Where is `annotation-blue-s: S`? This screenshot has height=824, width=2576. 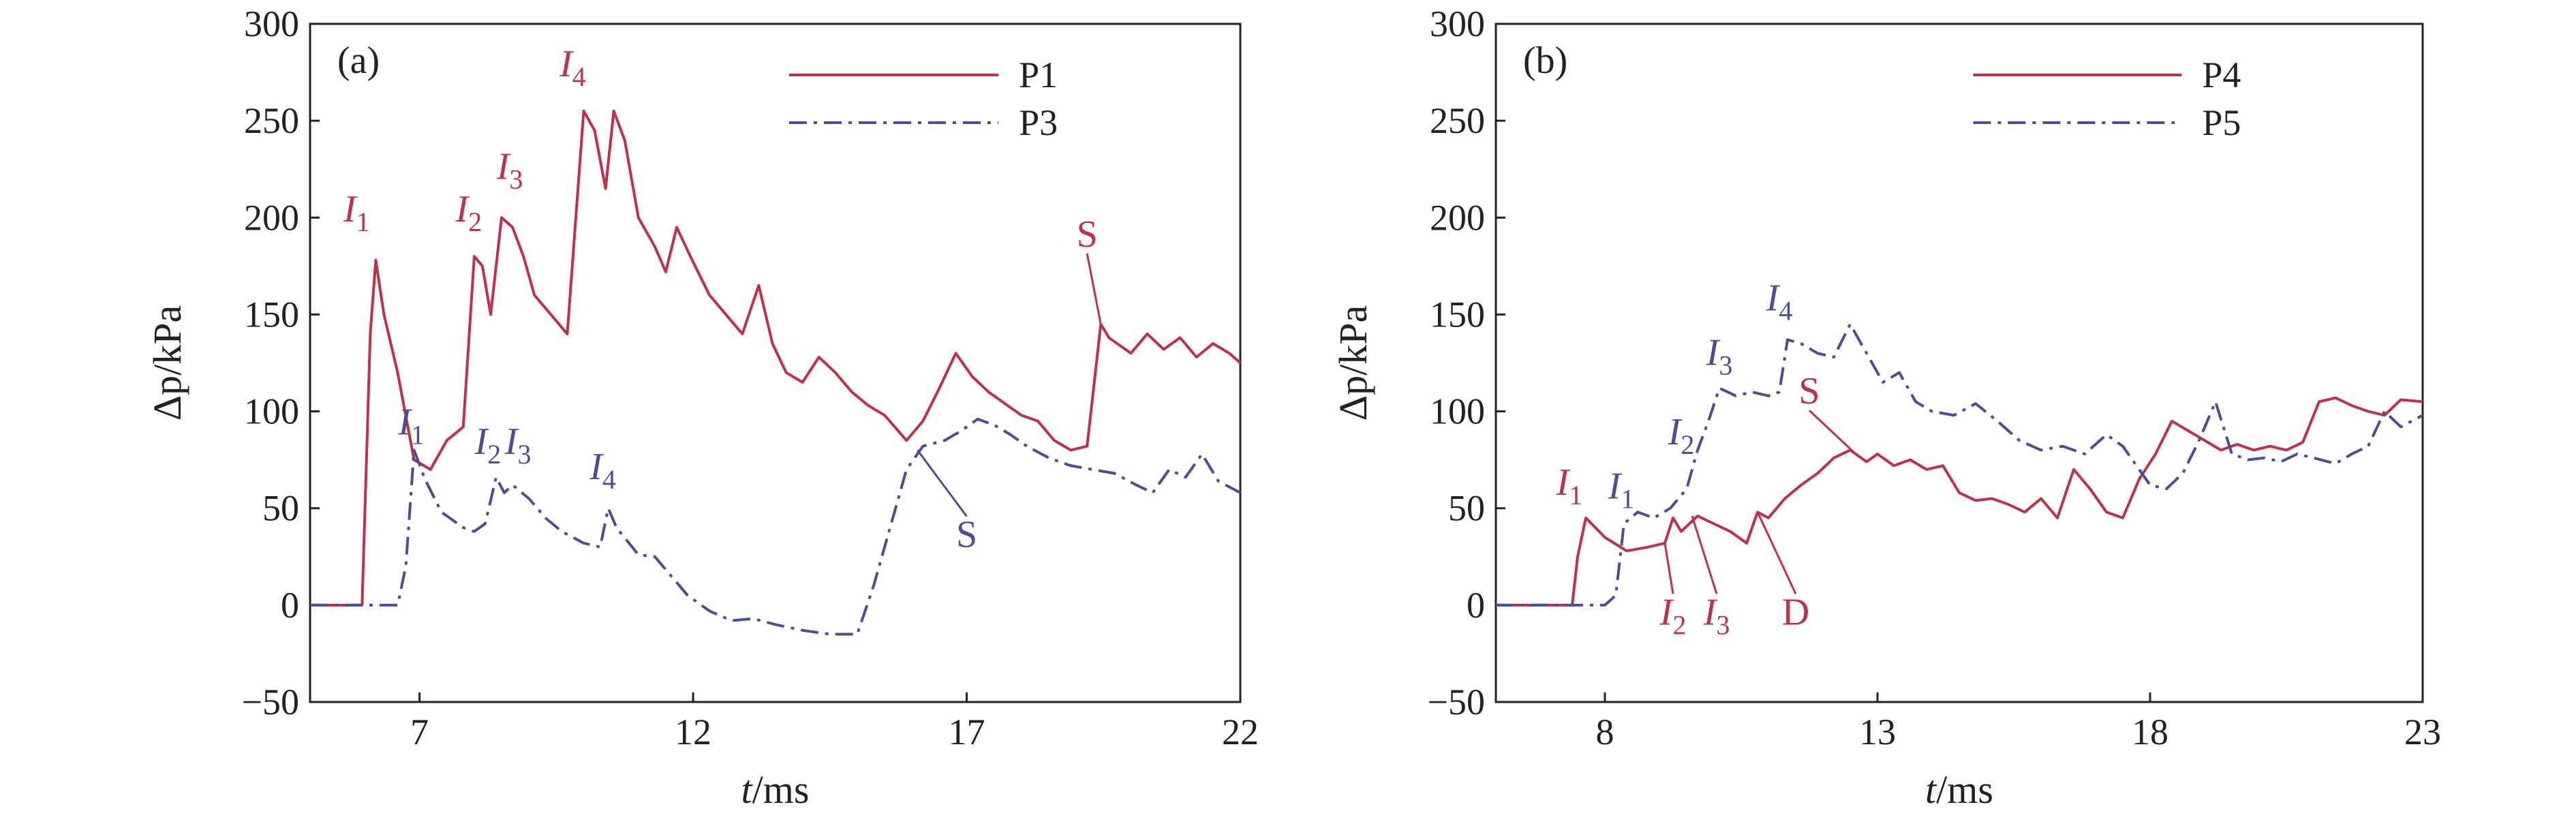
annotation-blue-s: S is located at coordinates (966, 535).